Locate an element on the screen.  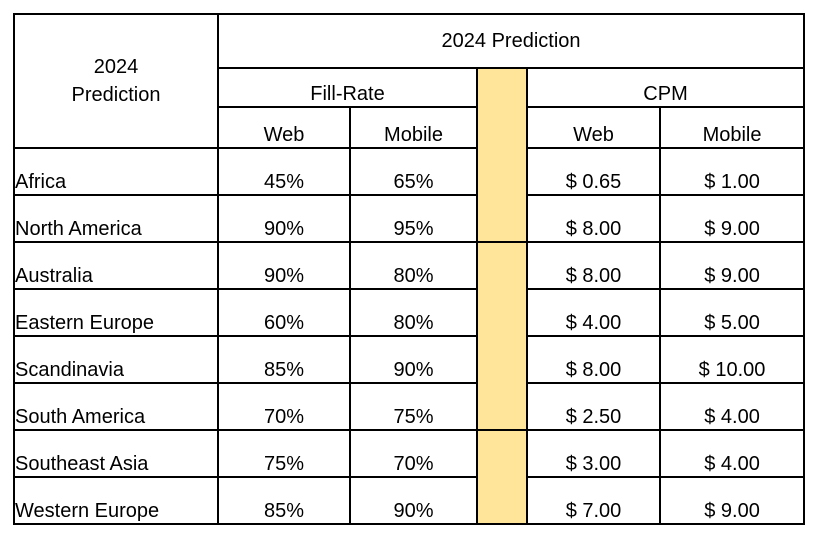
table-row: Scandinavia 85% 90% $ 8.00 $ 10.00 is located at coordinates (409, 359).